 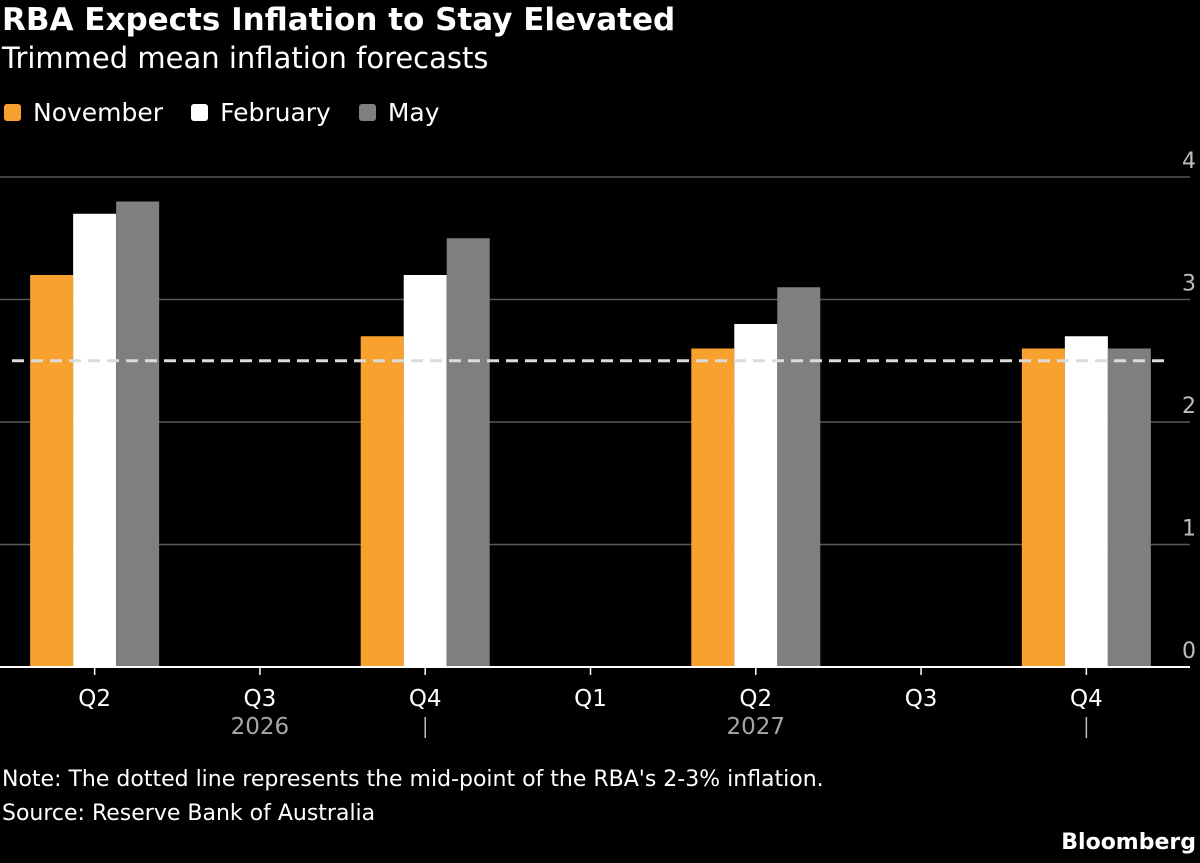 I want to click on legend-swatch-november, so click(x=12, y=112).